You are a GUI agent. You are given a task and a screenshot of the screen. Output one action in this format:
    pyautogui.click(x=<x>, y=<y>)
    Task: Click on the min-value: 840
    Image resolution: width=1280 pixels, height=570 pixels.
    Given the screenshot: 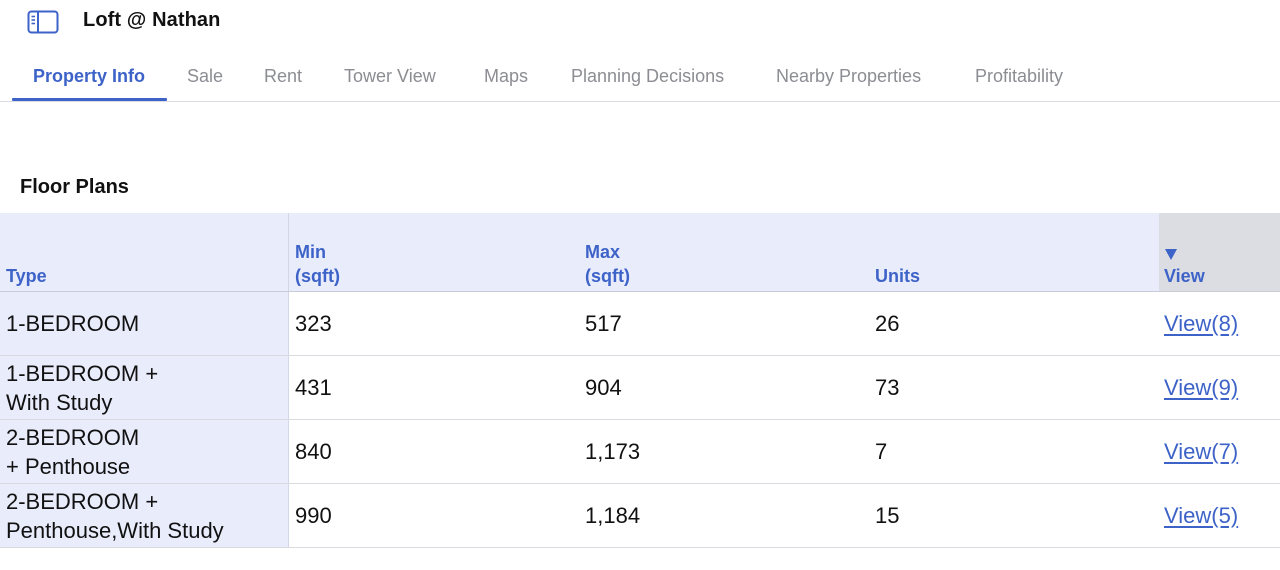 What is the action you would take?
    pyautogui.click(x=313, y=451)
    